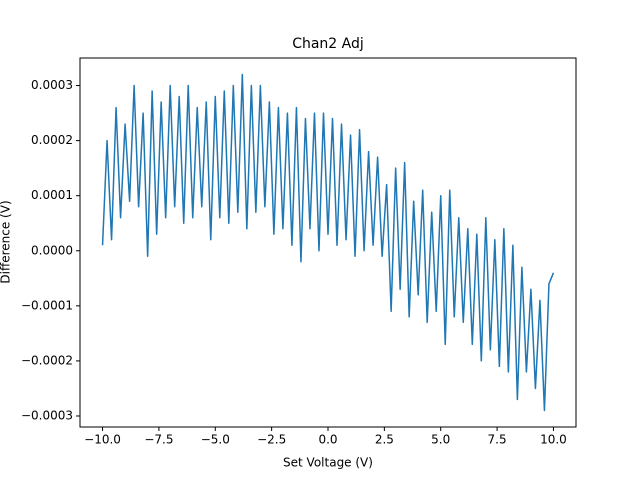  I want to click on y-axis-label: Difference (V), so click(6, 241).